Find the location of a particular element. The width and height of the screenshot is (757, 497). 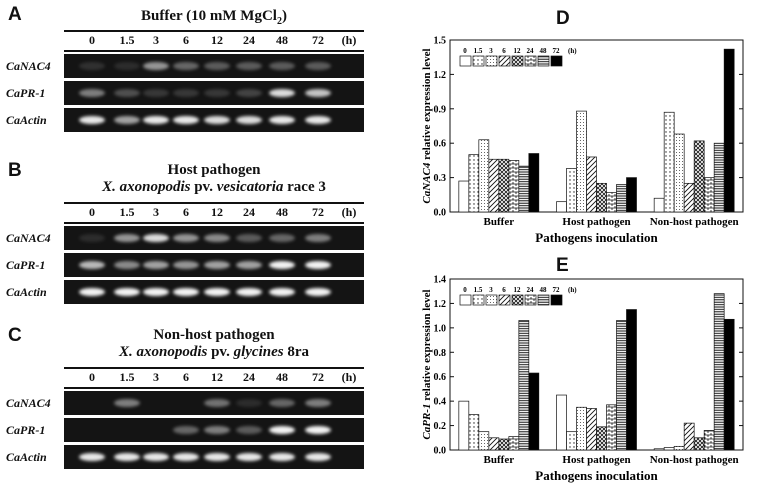

y-tick-label: 0.9 is located at coordinates (440, 109).